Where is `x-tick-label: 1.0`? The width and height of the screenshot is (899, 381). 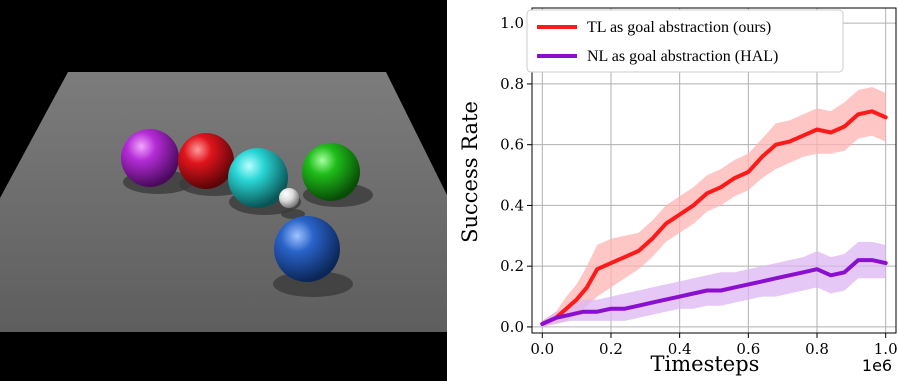
x-tick-label: 1.0 is located at coordinates (886, 349).